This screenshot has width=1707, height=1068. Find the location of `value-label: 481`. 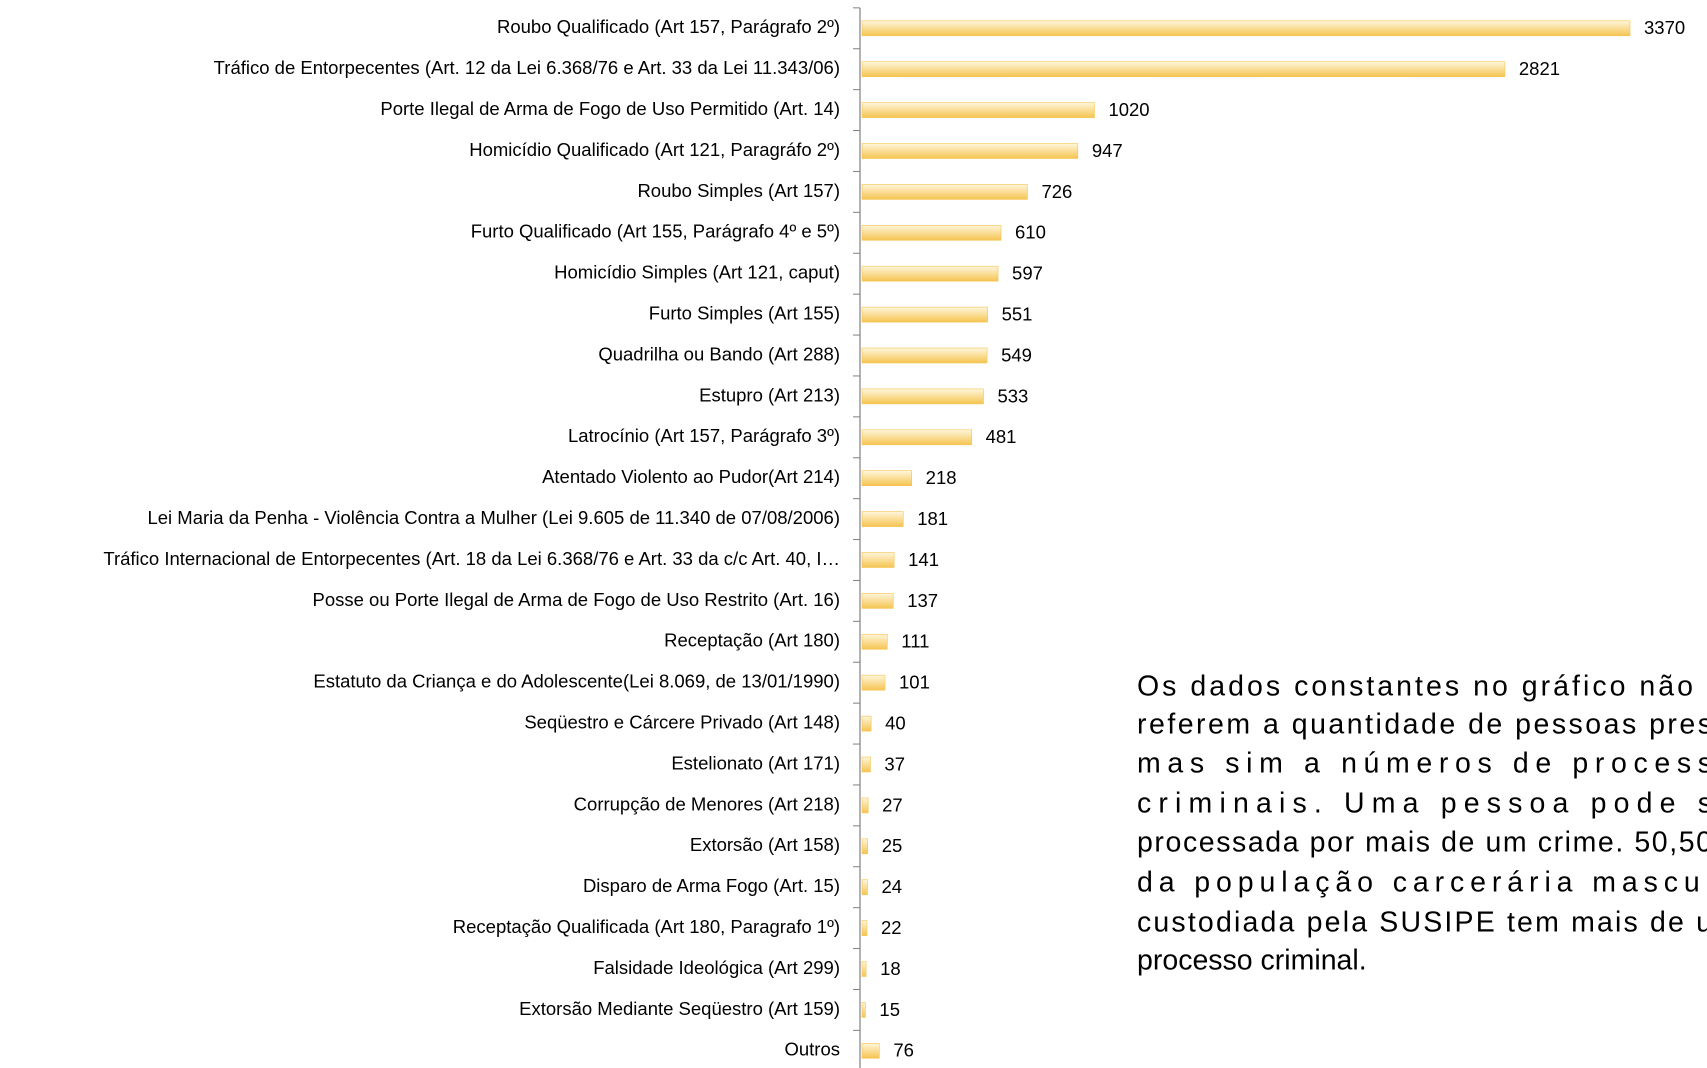

value-label: 481 is located at coordinates (1001, 436).